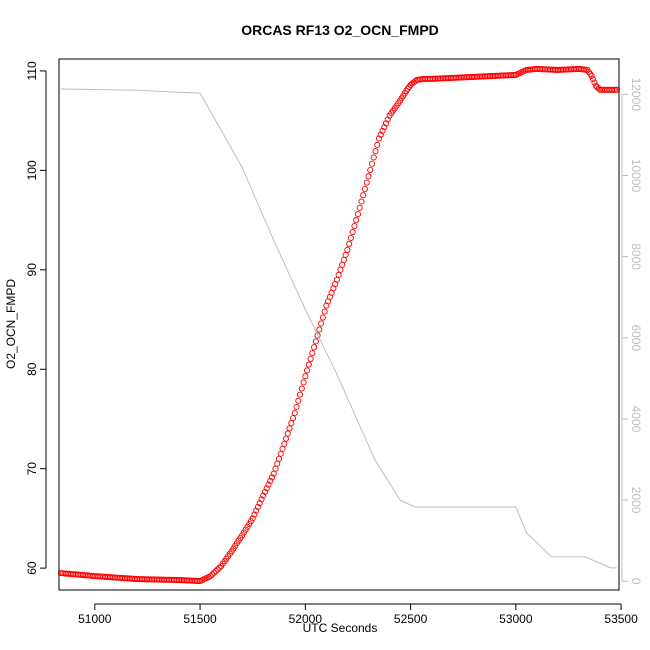  What do you see at coordinates (636, 500) in the screenshot?
I see `y-right-tick-label-1: 2000` at bounding box center [636, 500].